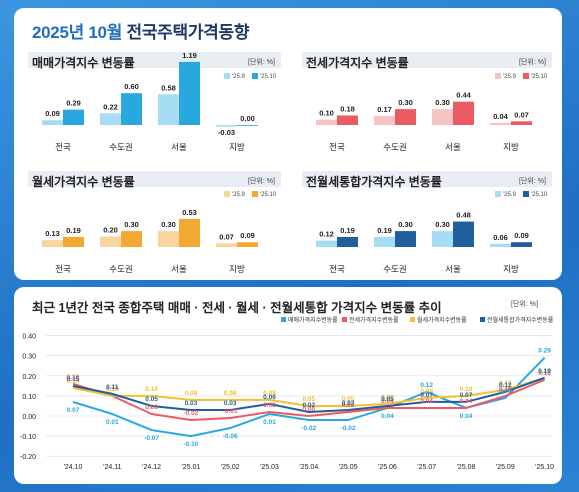  Describe the element at coordinates (154, 179) in the screenshot. I see `monthly-chart-header` at that location.